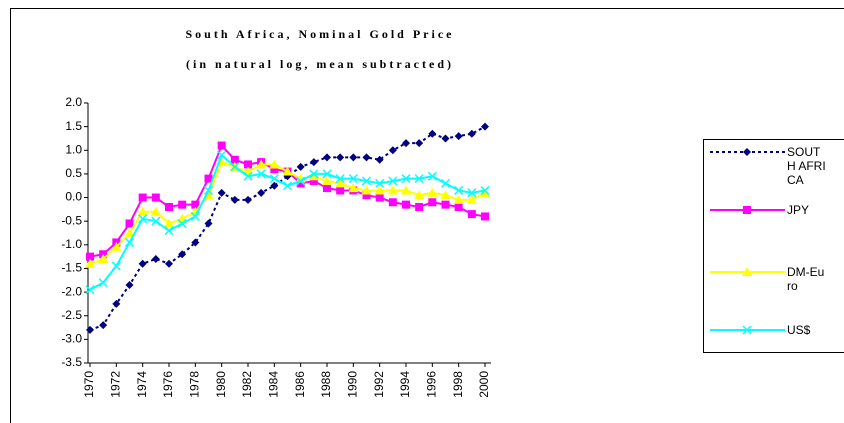 This screenshot has width=844, height=423. What do you see at coordinates (71, 220) in the screenshot?
I see `y-tick-label: -0.5` at bounding box center [71, 220].